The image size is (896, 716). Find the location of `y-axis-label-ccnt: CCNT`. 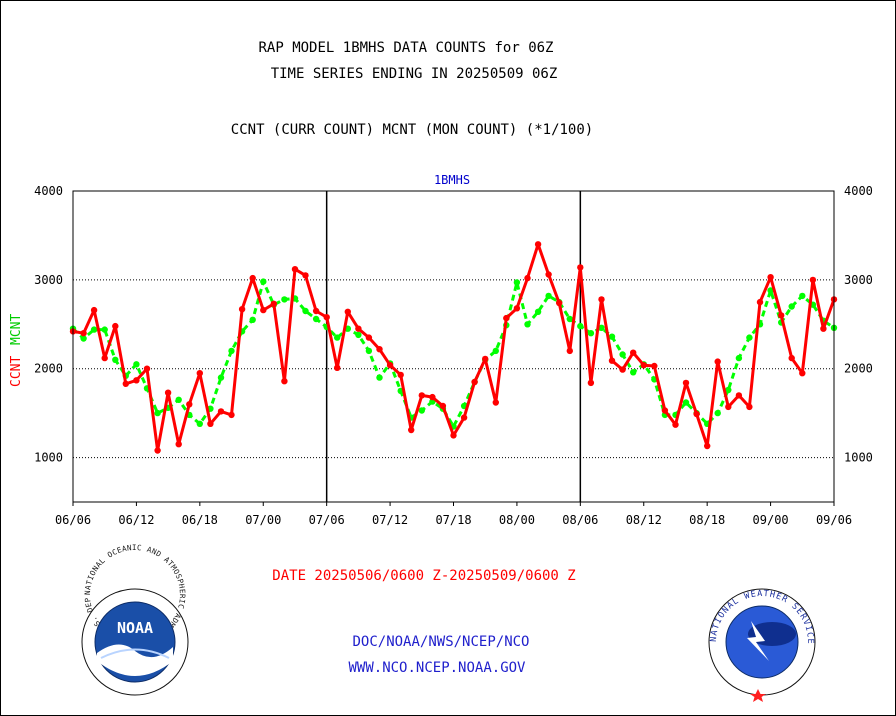

y-axis-label-ccnt: CCNT is located at coordinates (16, 371).